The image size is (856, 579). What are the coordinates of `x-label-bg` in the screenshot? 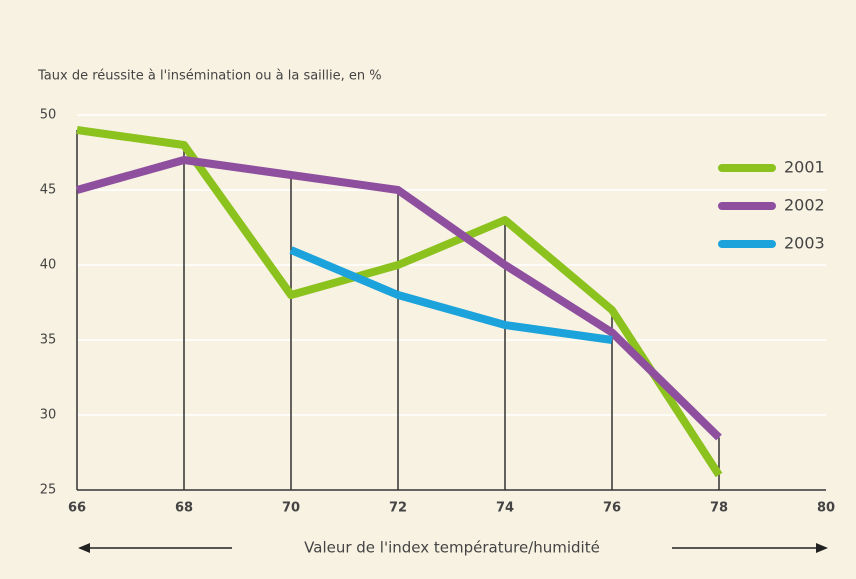 It's located at (452, 548).